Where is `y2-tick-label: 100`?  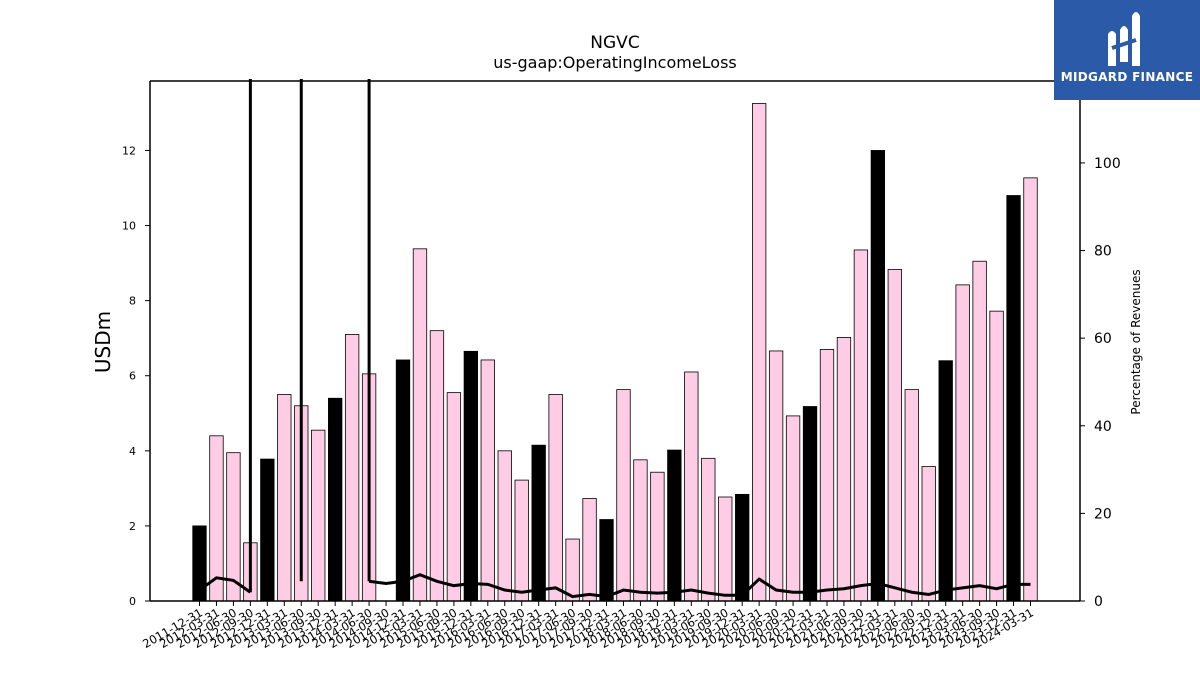
y2-tick-label: 100 is located at coordinates (1107, 164).